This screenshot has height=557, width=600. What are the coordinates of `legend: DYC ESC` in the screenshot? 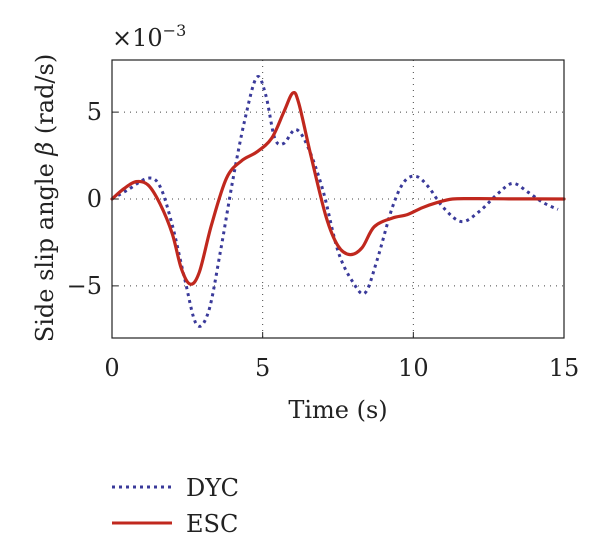 It's located at (175, 506).